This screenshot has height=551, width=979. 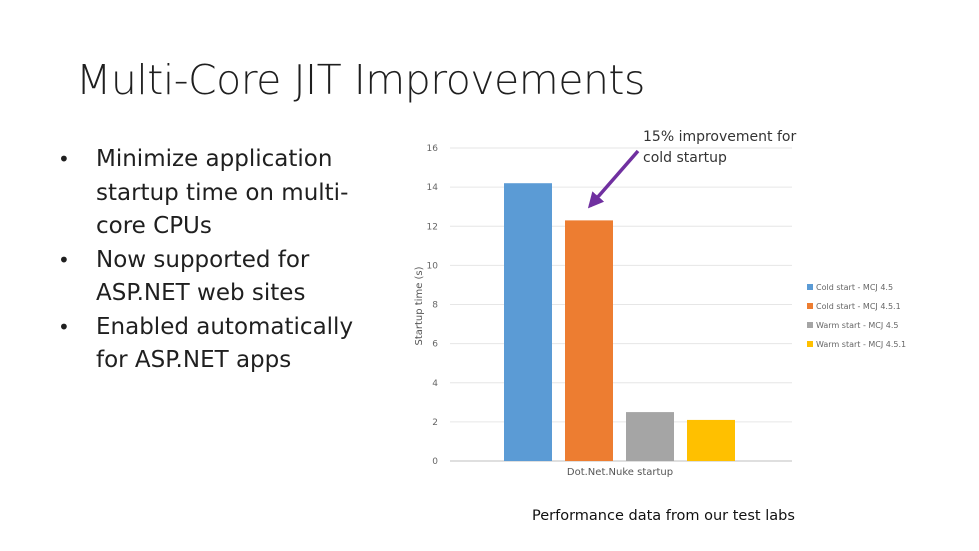 I want to click on bullet-item: • Now supported for ASP.NET web sites, so click(x=211, y=277).